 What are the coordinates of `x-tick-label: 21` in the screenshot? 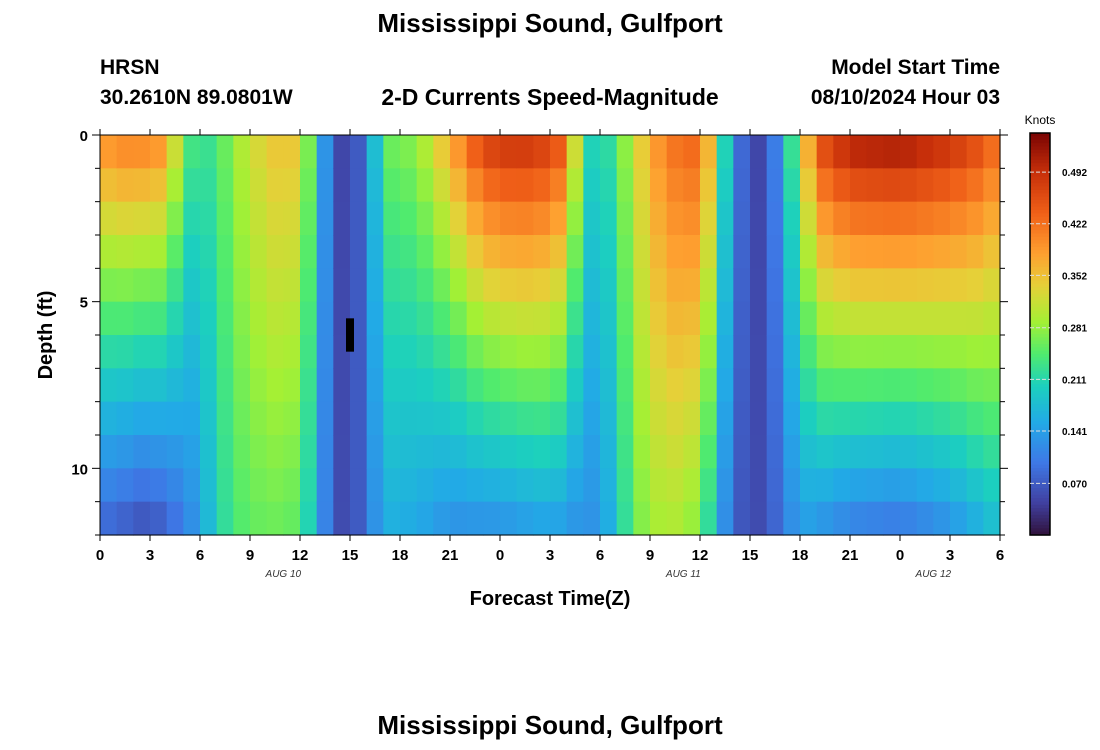 It's located at (850, 555).